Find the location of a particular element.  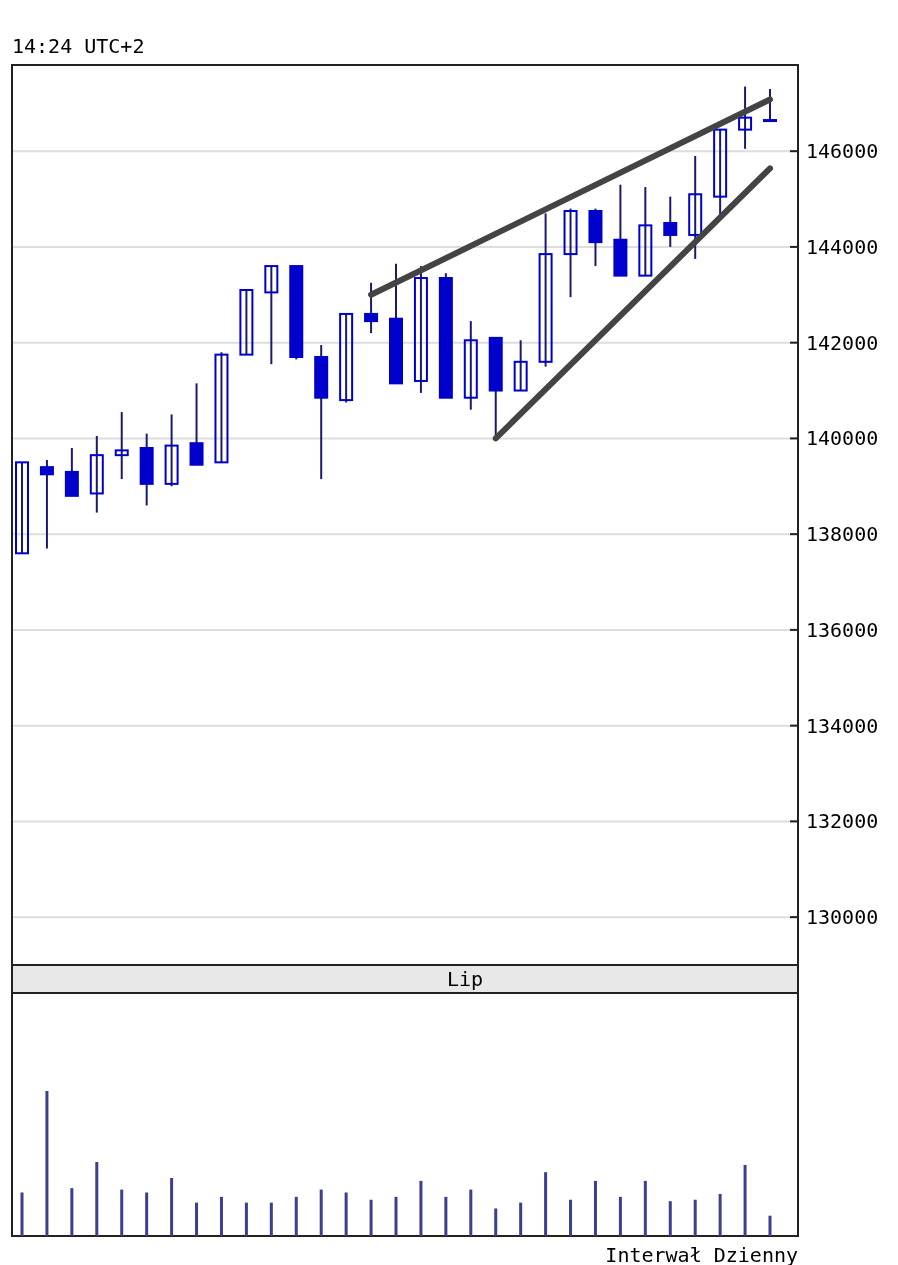

y-tick-label: 130000 is located at coordinates (842, 917).